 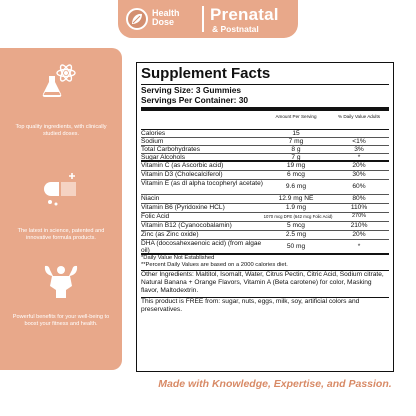 What do you see at coordinates (61, 81) in the screenshot?
I see `flask-atom-icon` at bounding box center [61, 81].